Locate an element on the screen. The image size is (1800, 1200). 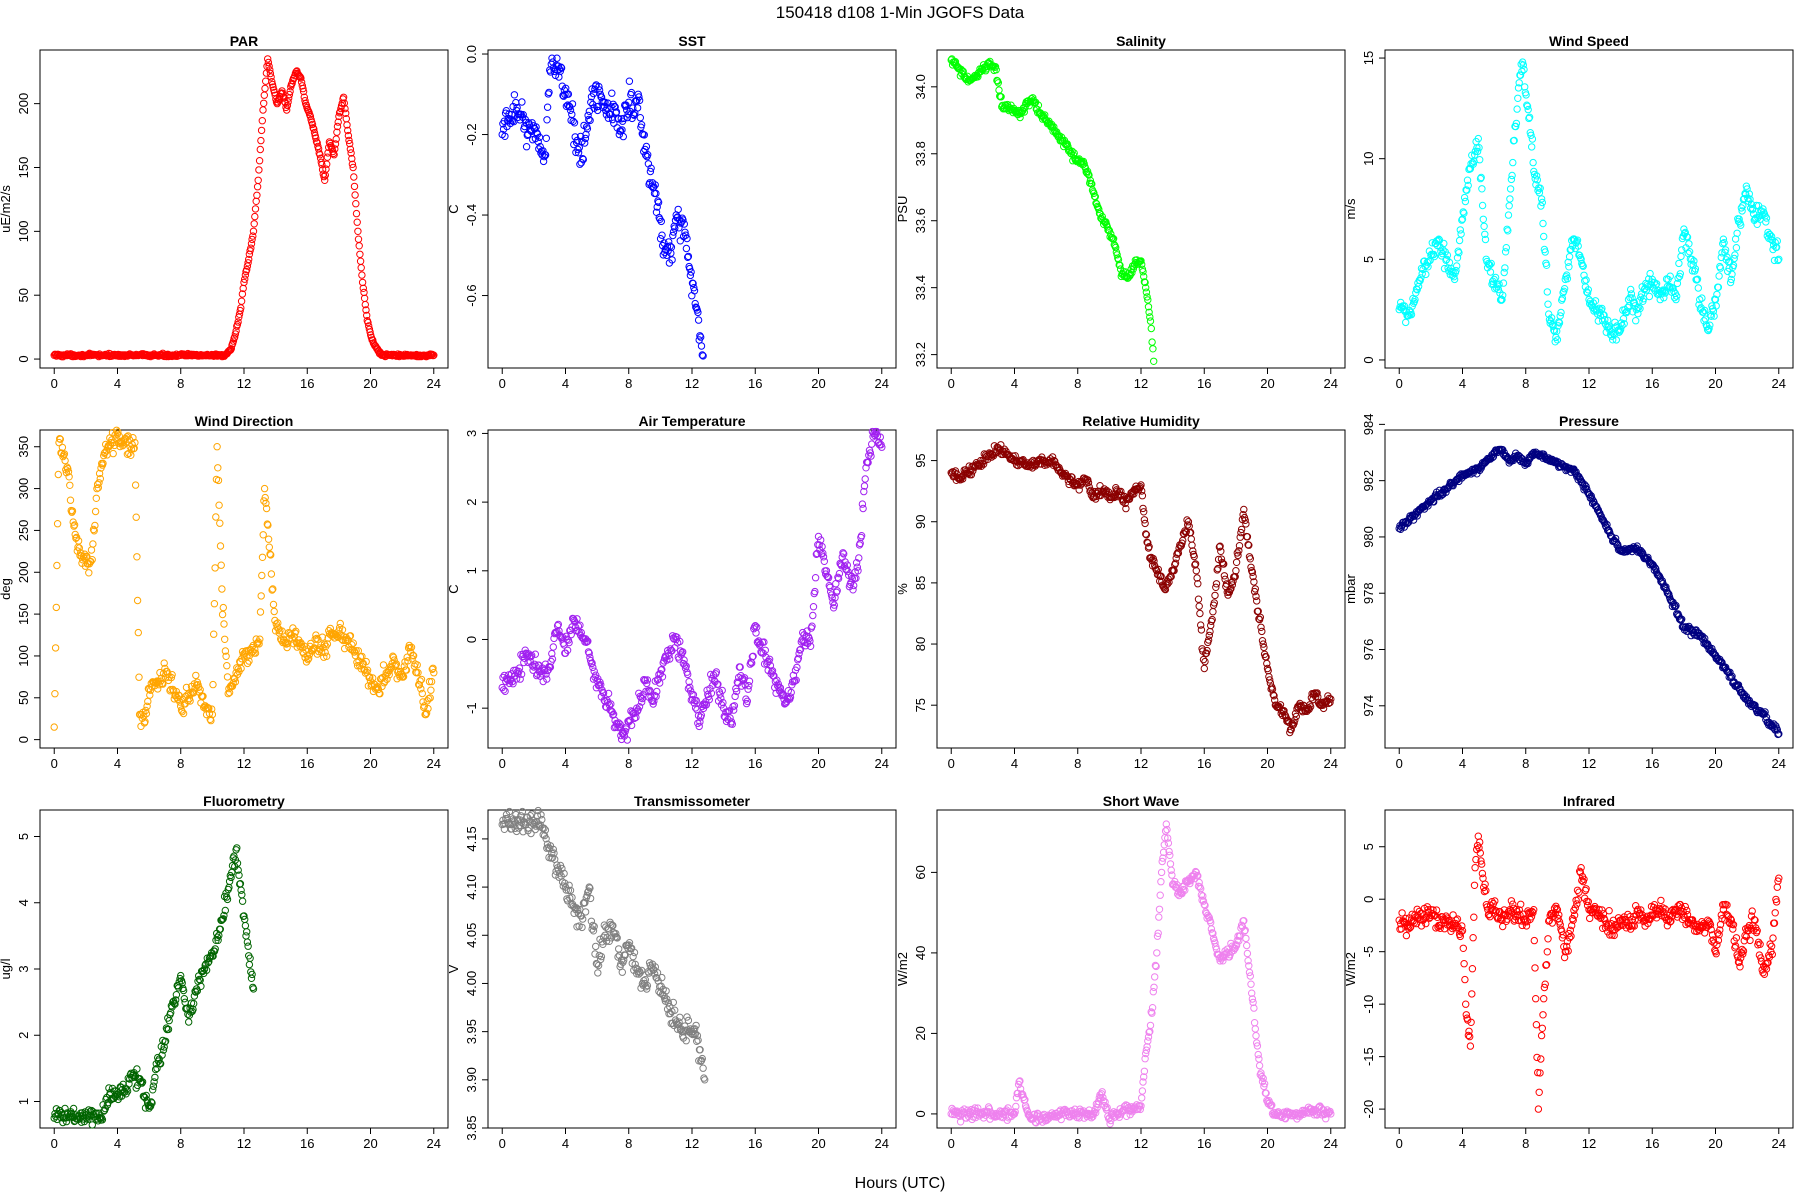
y-tick-label: 978 is located at coordinates (1368, 593).